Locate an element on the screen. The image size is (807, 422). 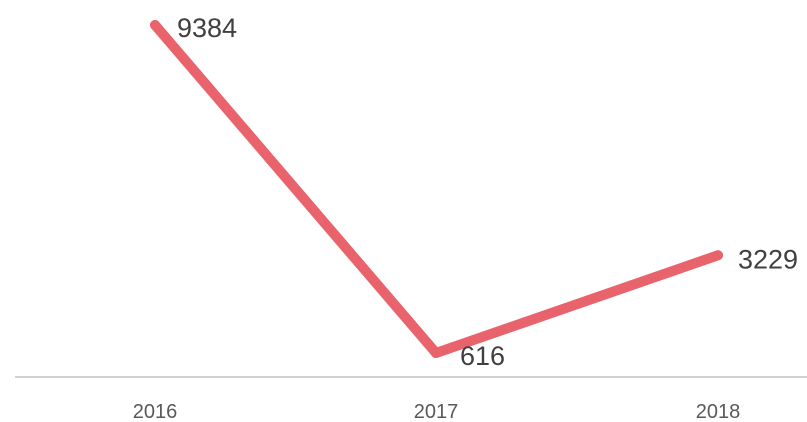
x-tick-labels: 2016 2017 2018 is located at coordinates (437, 411).